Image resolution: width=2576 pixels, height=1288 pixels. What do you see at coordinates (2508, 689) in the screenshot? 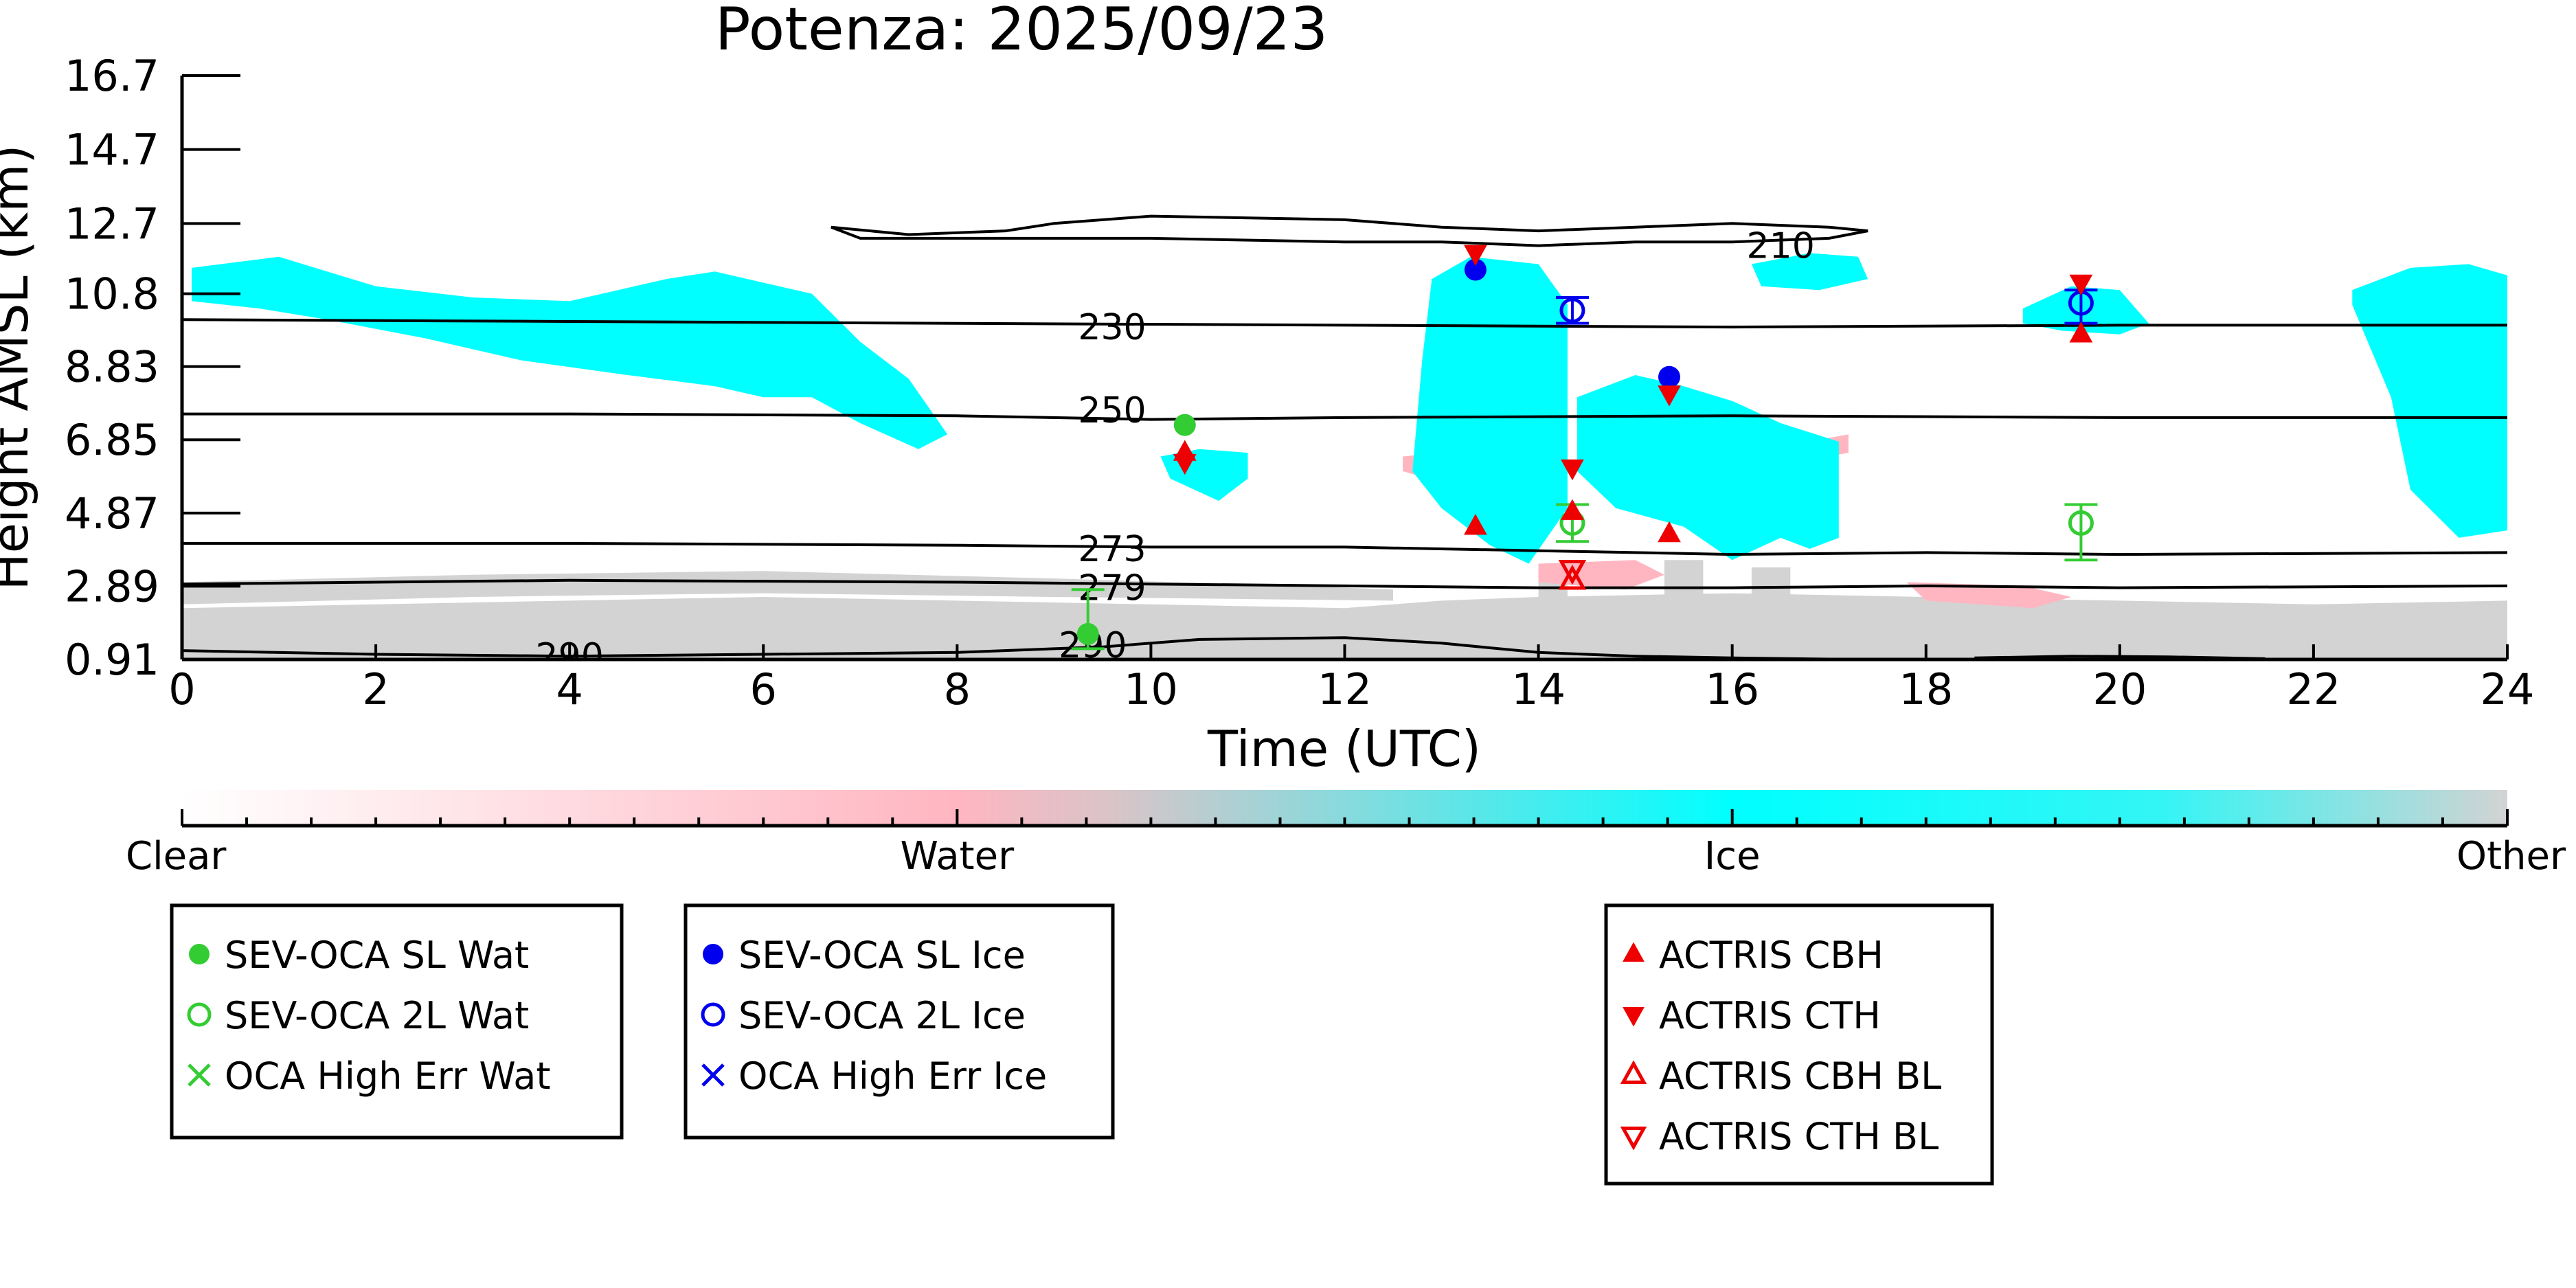
I see `x-tick-label: 24` at bounding box center [2508, 689].